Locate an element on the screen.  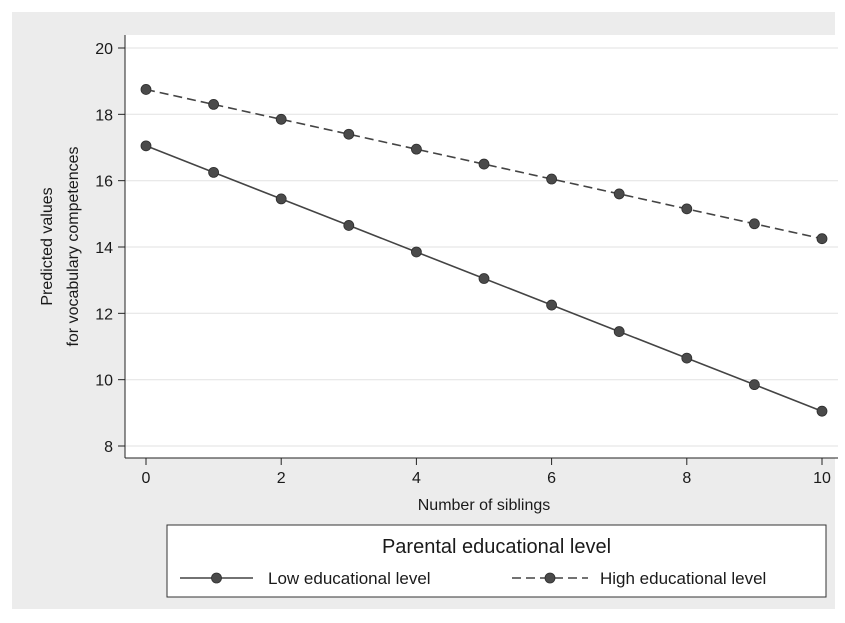
y-axis-label-line-2: for vocabulary competences is located at coordinates (73, 246).